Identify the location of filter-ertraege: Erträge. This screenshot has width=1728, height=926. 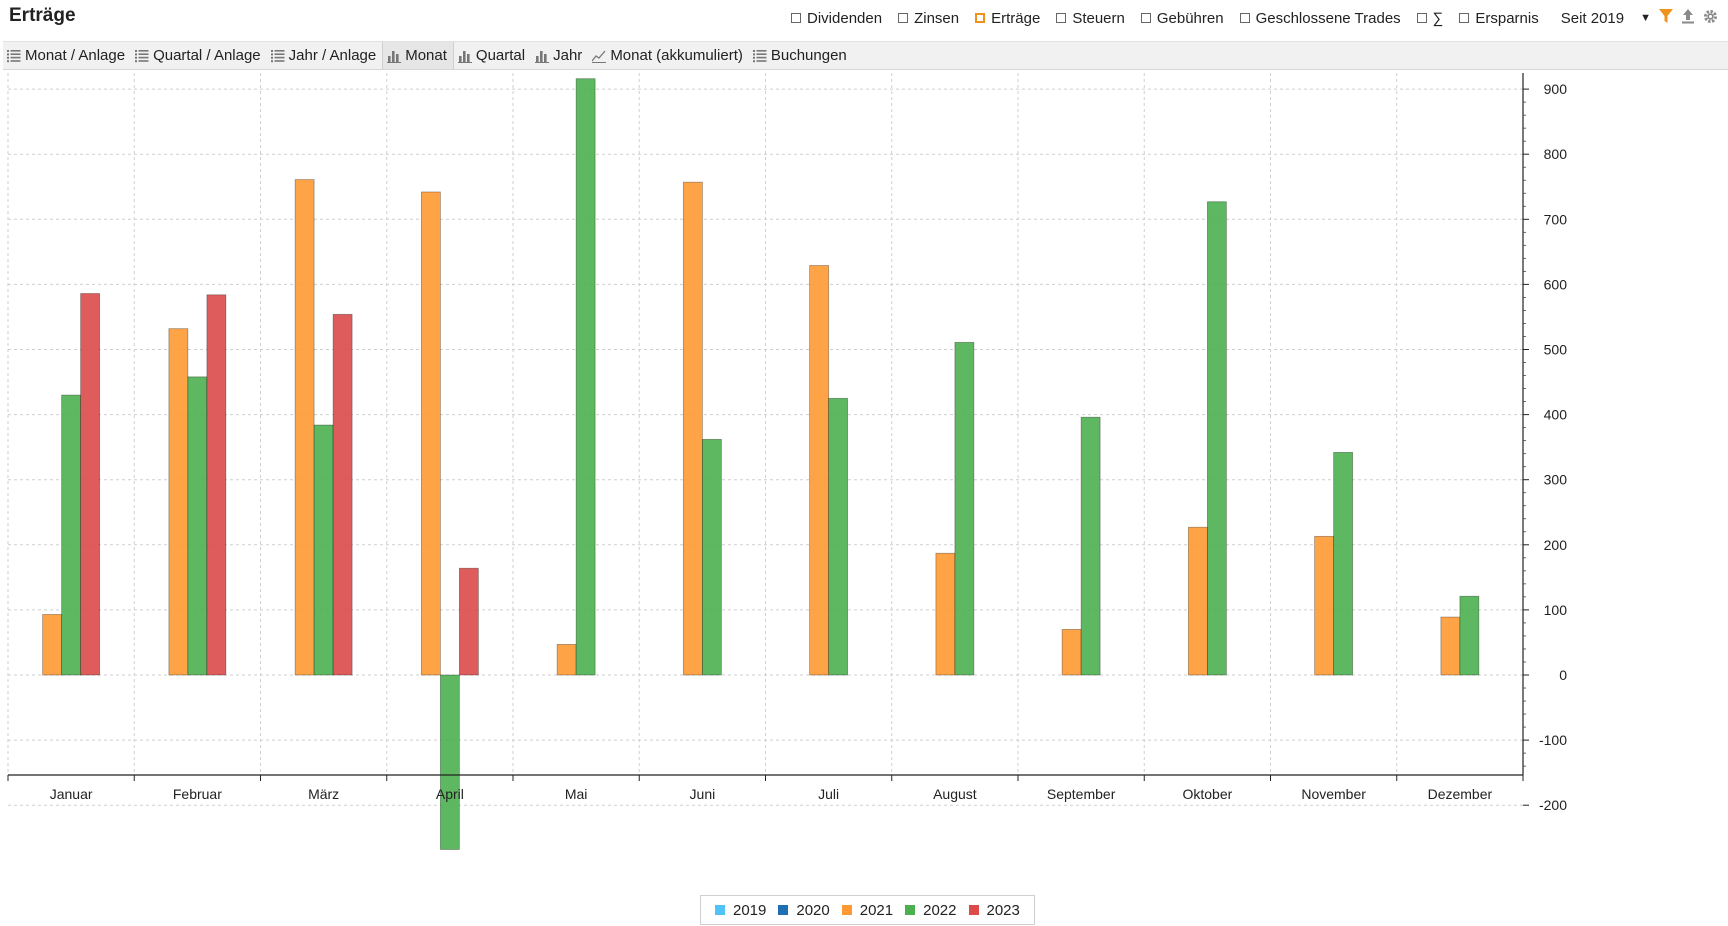
(1007, 18).